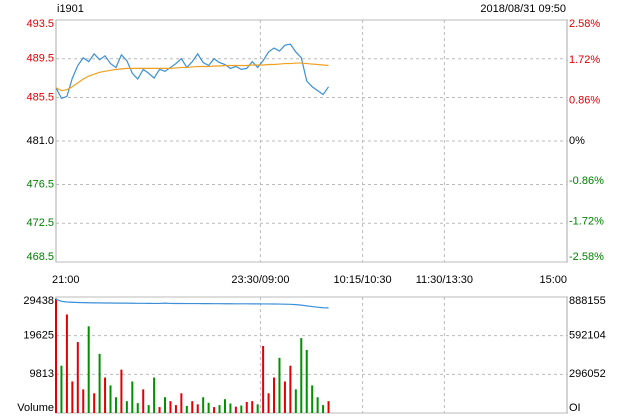 The image size is (620, 420). I want to click on y2-tick-label: 0.86%, so click(584, 101).